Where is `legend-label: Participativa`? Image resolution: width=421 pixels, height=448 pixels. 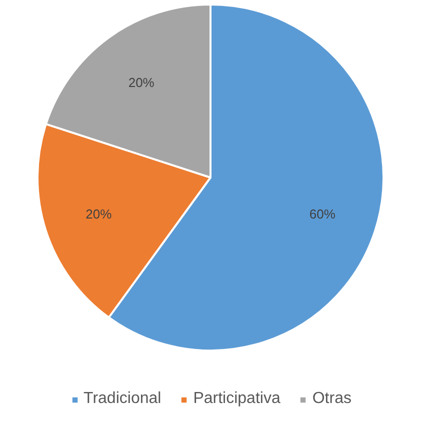 legend-label: Participativa is located at coordinates (236, 399).